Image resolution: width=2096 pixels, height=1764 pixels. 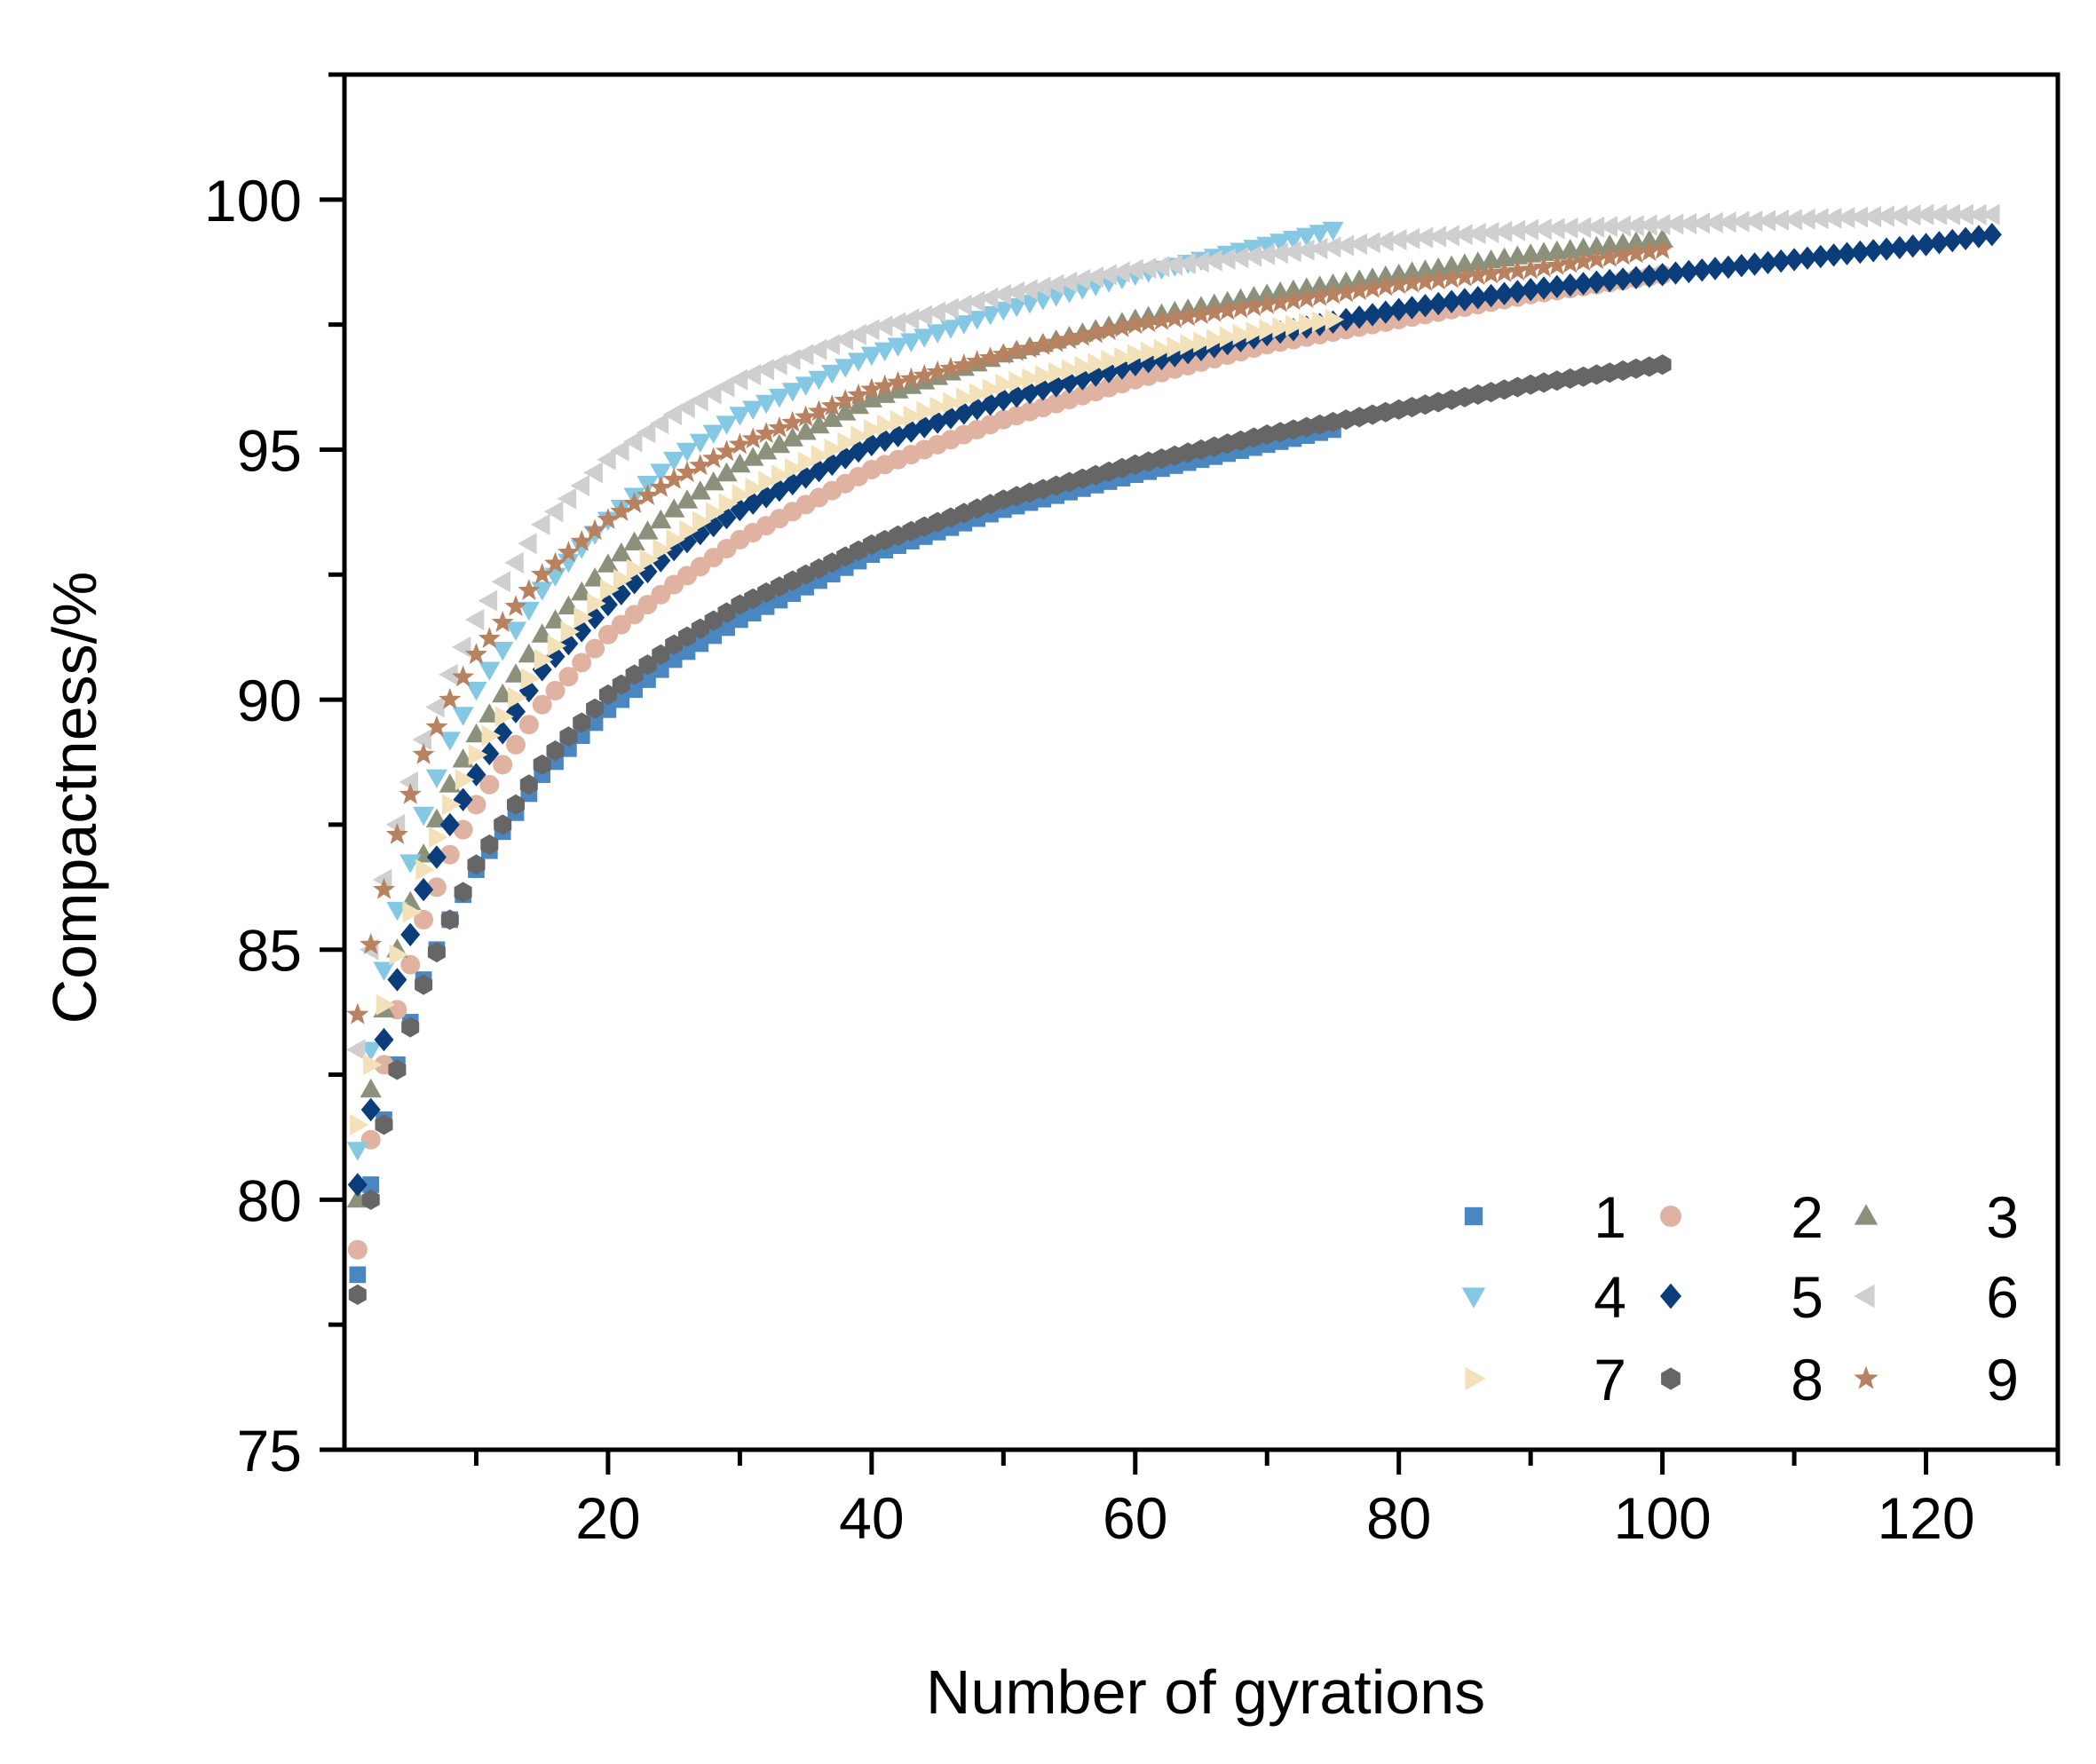 What do you see at coordinates (1545, 1217) in the screenshot?
I see `legend-item-1: 1` at bounding box center [1545, 1217].